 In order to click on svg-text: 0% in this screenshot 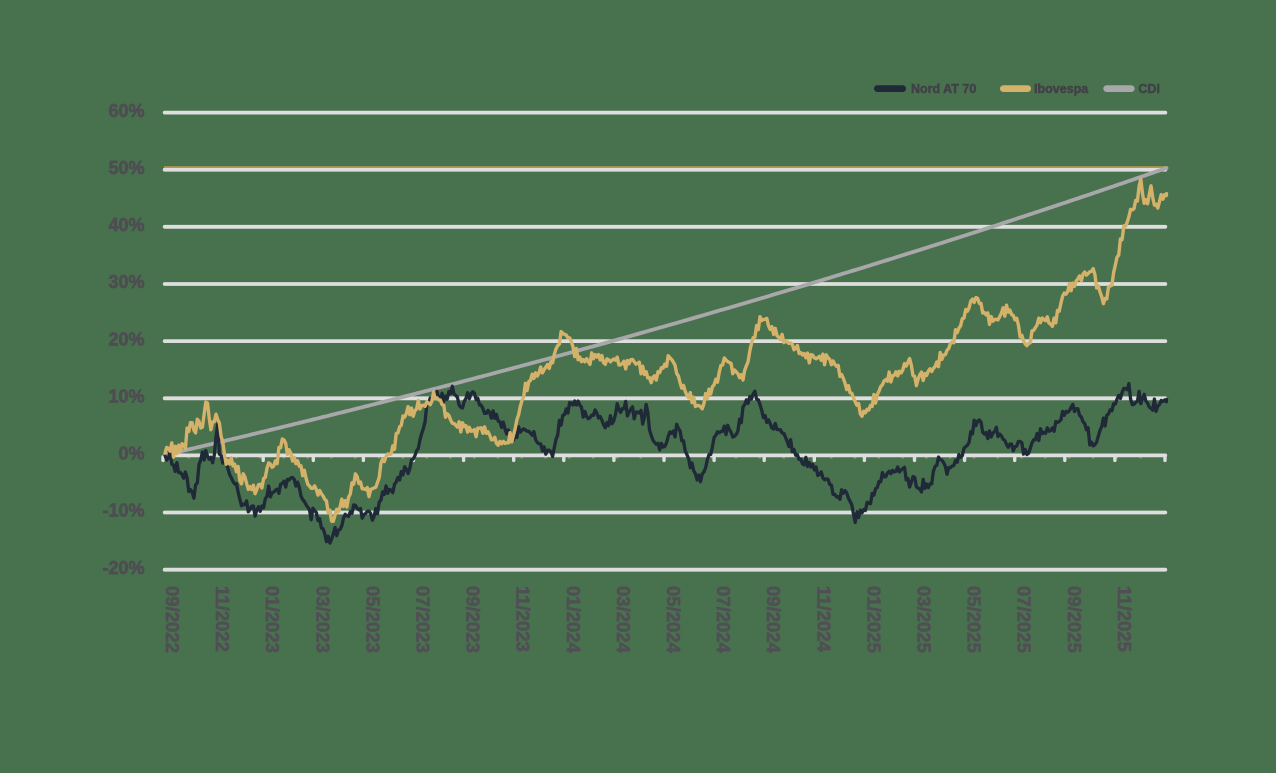, I will do `click(131, 454)`.